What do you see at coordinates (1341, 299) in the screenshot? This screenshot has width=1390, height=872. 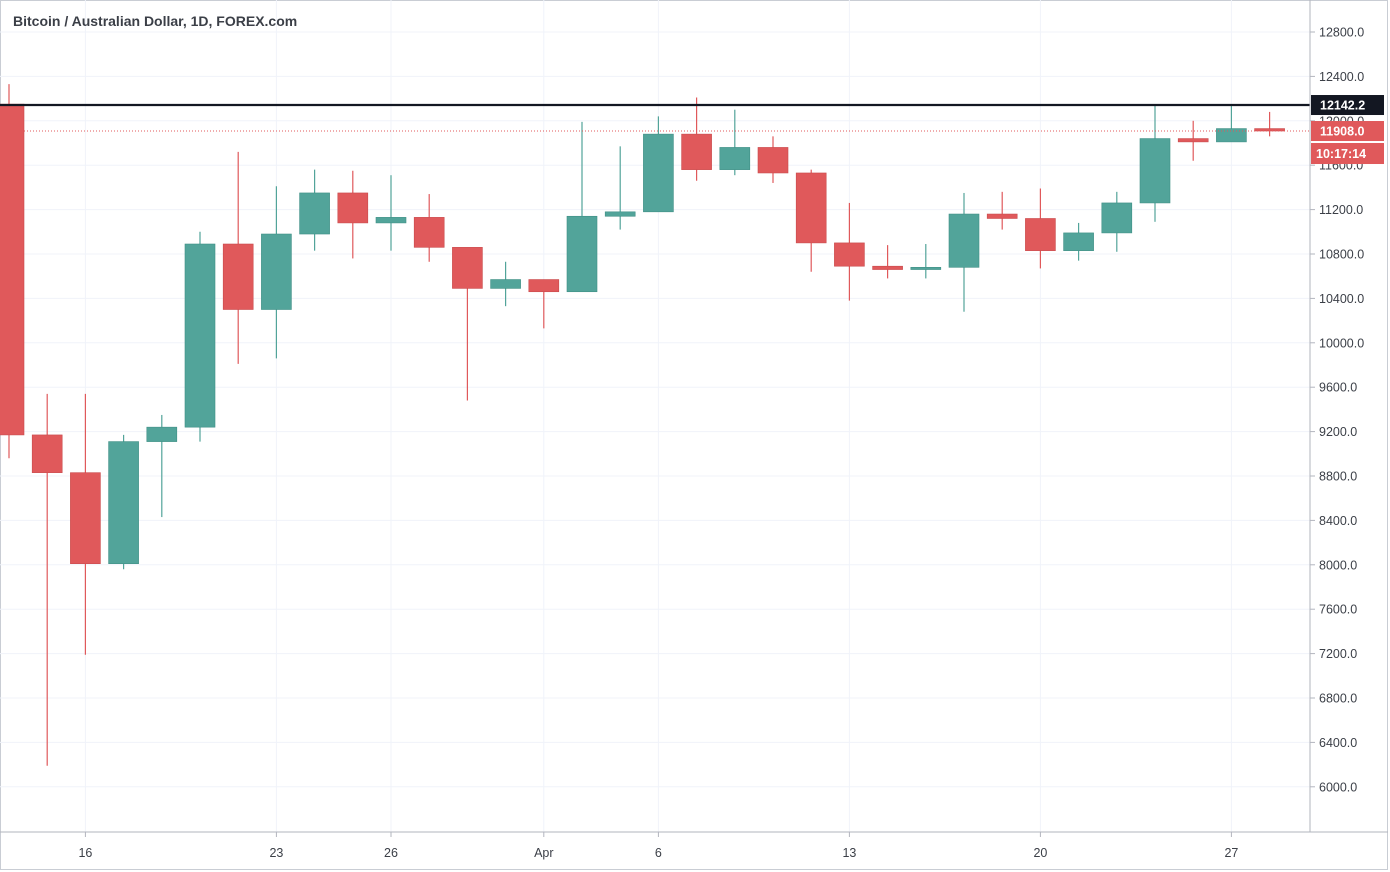 I see `y-tick-label: 10400.0` at bounding box center [1341, 299].